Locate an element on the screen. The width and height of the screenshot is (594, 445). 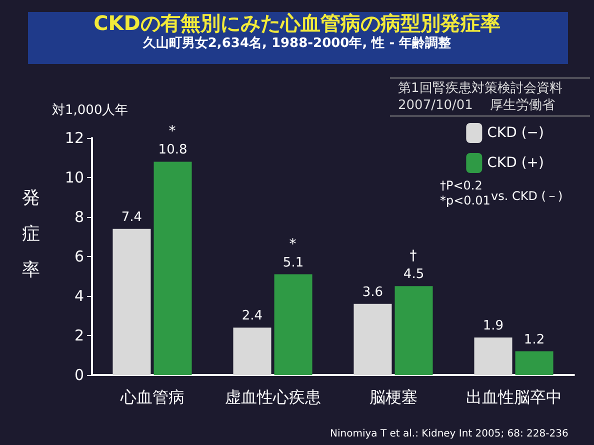
x-tick-label: 出血性脳卒中 is located at coordinates (514, 397).